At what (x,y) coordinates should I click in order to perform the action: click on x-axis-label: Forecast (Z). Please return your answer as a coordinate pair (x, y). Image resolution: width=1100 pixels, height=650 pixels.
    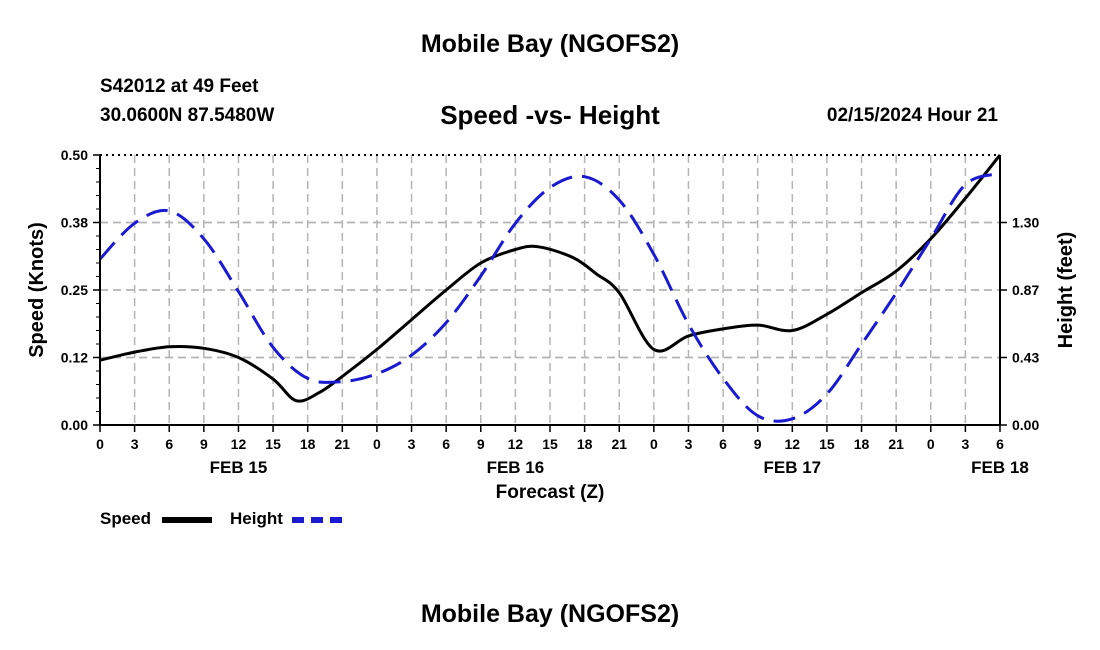
    Looking at the image, I should click on (550, 492).